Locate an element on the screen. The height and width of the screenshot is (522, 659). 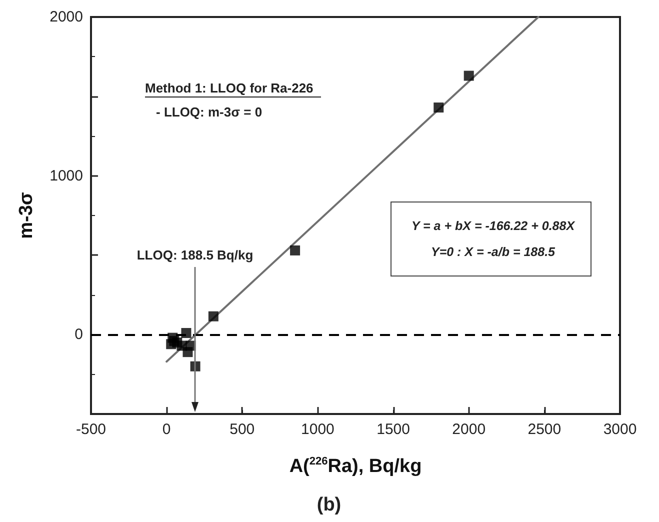
text: (b) is located at coordinates (329, 505).